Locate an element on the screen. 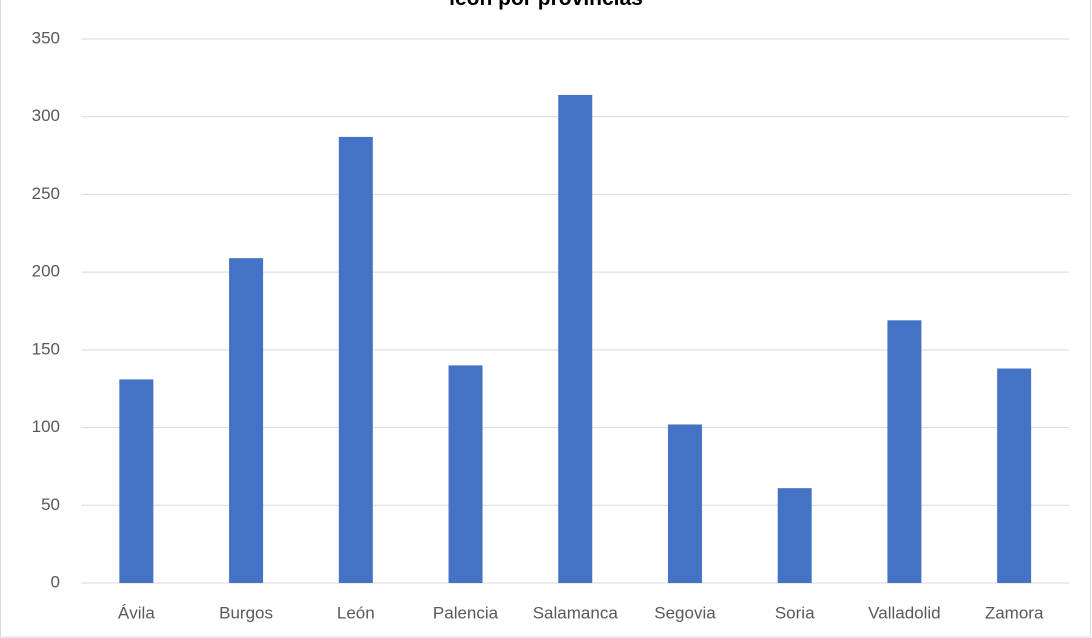  x-tick-label: Burgos is located at coordinates (246, 612).